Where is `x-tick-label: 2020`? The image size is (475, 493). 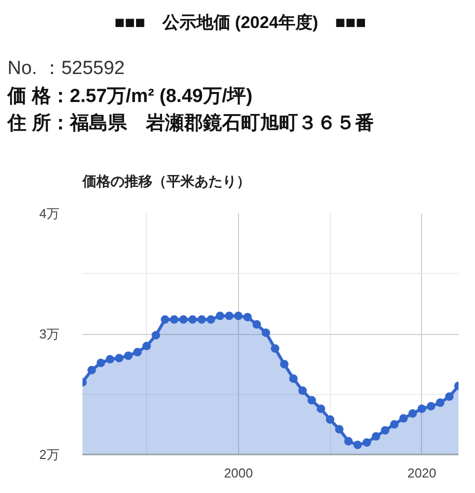 x-tick-label: 2020 is located at coordinates (421, 473).